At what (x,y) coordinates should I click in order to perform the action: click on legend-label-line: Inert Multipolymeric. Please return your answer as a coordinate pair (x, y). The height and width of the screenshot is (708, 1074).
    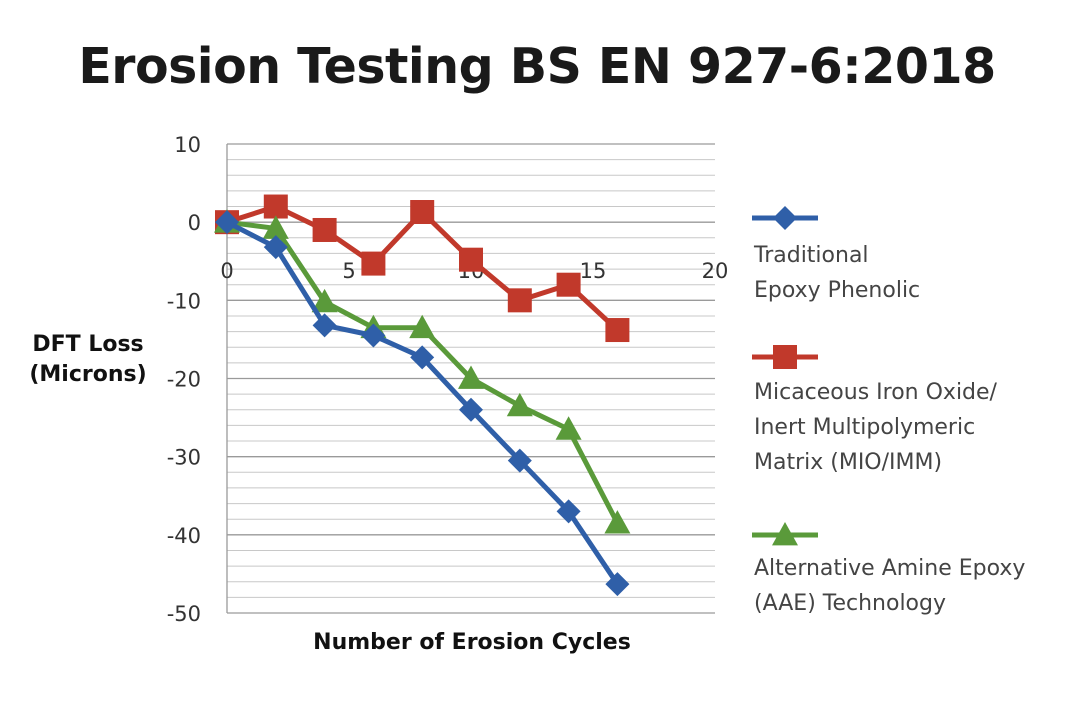
    Looking at the image, I should click on (865, 427).